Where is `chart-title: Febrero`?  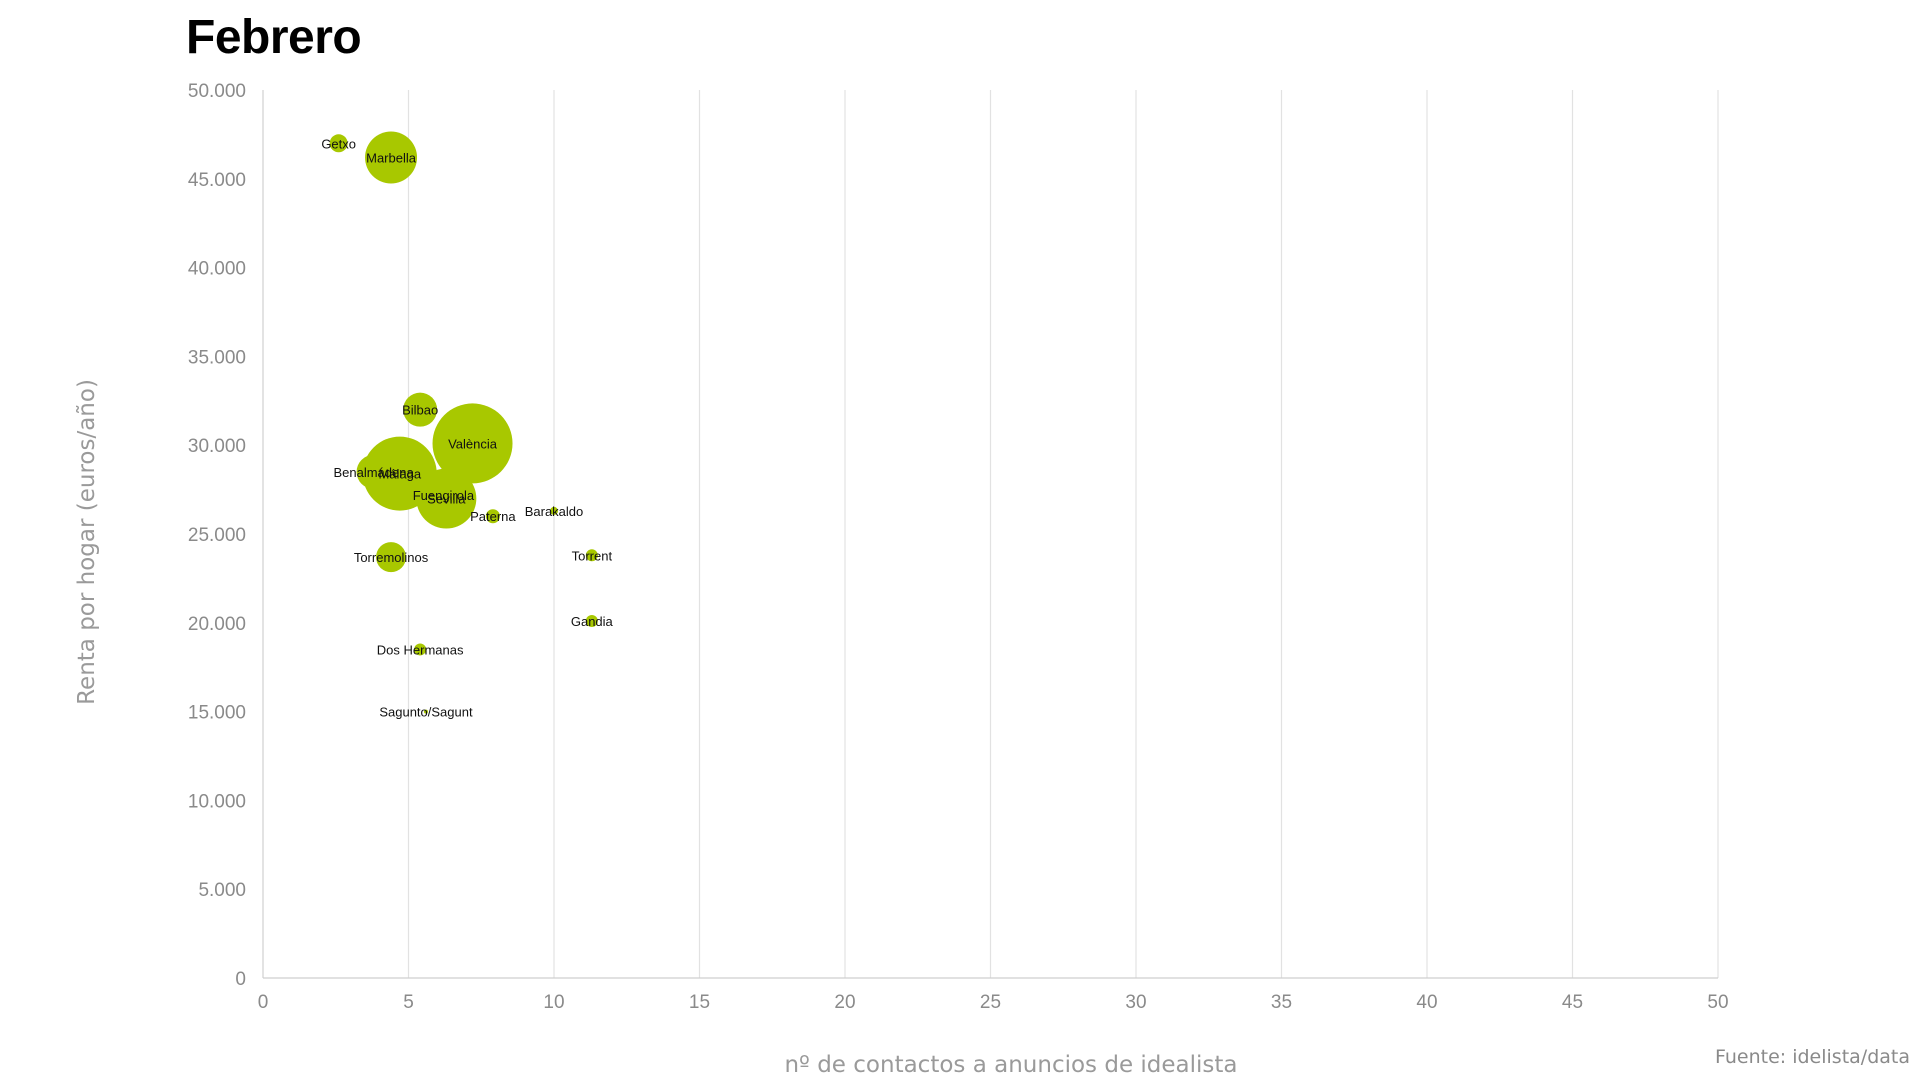 chart-title: Febrero is located at coordinates (274, 37).